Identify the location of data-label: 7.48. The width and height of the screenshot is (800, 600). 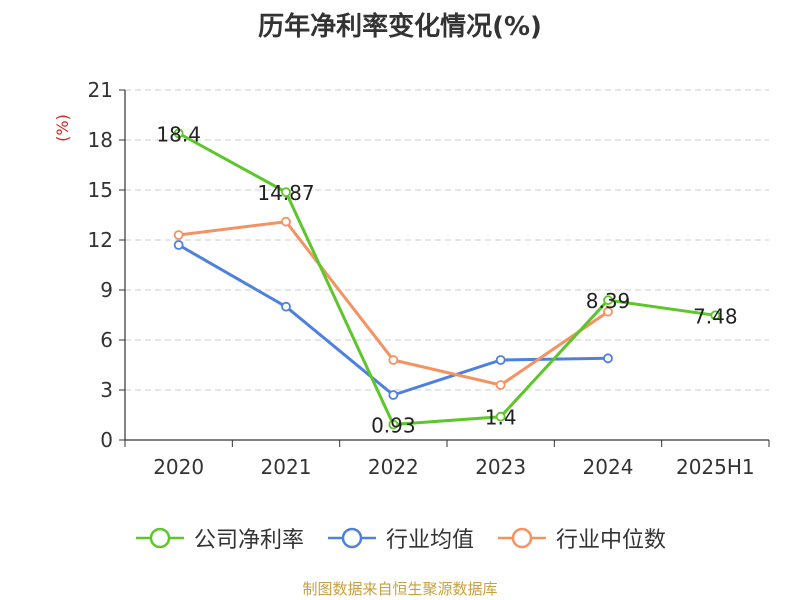
(715, 316).